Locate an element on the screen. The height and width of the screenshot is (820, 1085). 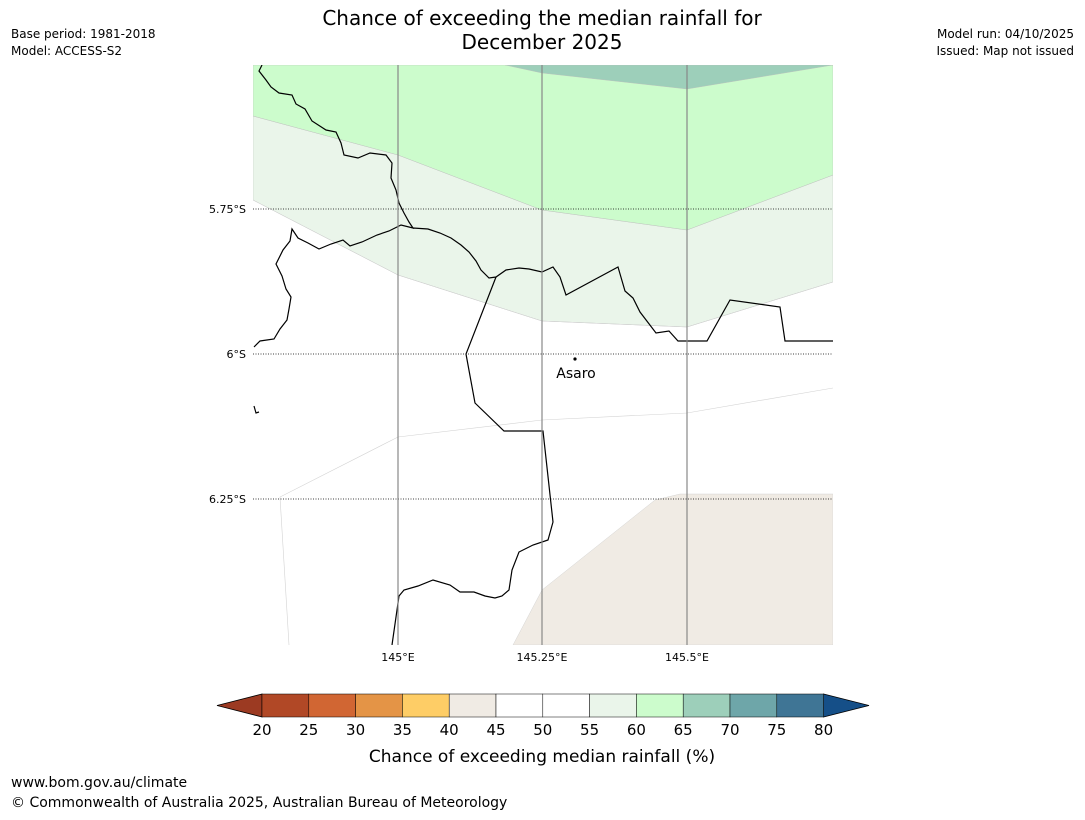
model-text: Model: ACCESS-S2 is located at coordinates (67, 51).